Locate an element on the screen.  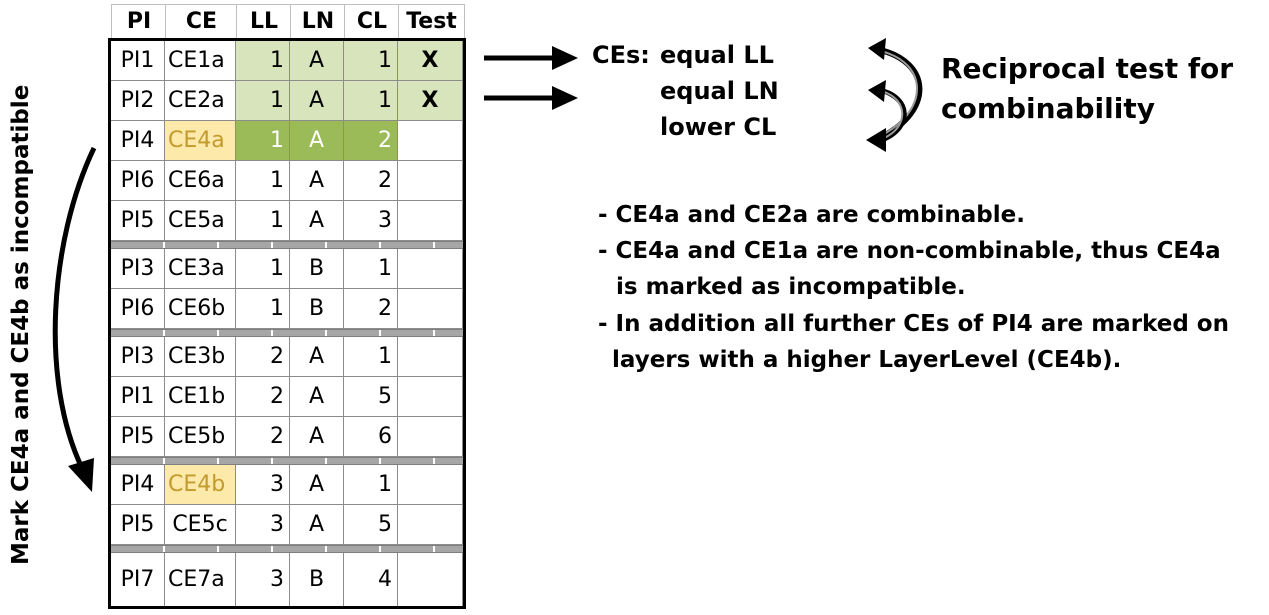
note-line-5: layers with a higher LayerLevel (CE4b). is located at coordinates (867, 360).